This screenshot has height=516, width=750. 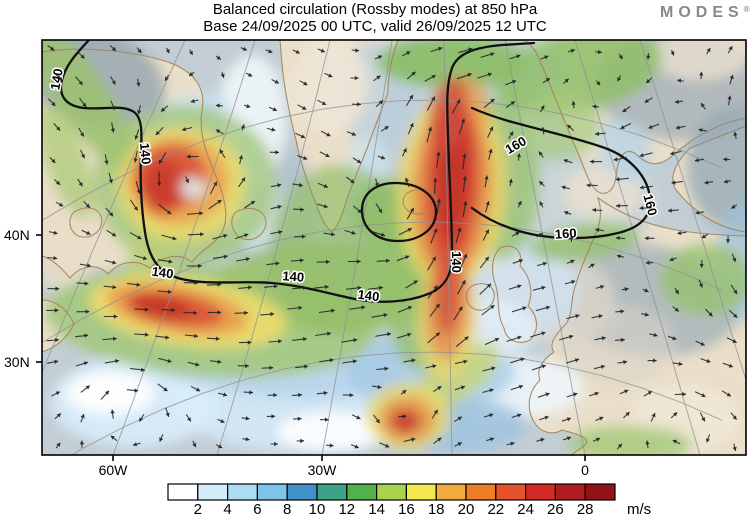 What do you see at coordinates (747, 9) in the screenshot?
I see `logo-registered-mark: ®` at bounding box center [747, 9].